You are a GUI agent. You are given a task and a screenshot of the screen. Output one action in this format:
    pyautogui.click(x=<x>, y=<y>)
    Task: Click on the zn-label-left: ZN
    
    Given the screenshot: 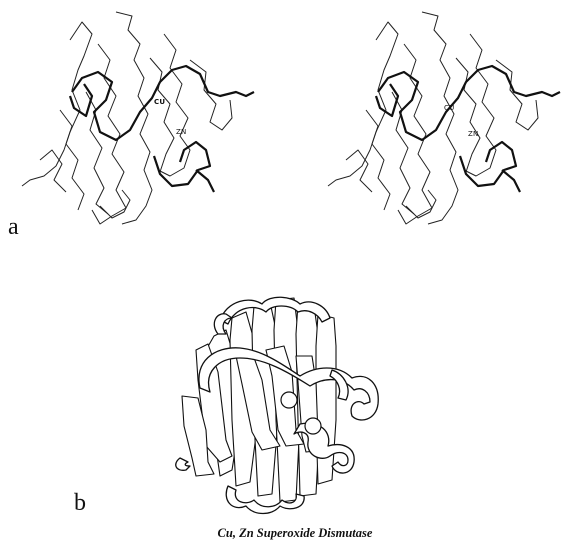 What is the action you would take?
    pyautogui.click(x=181, y=132)
    